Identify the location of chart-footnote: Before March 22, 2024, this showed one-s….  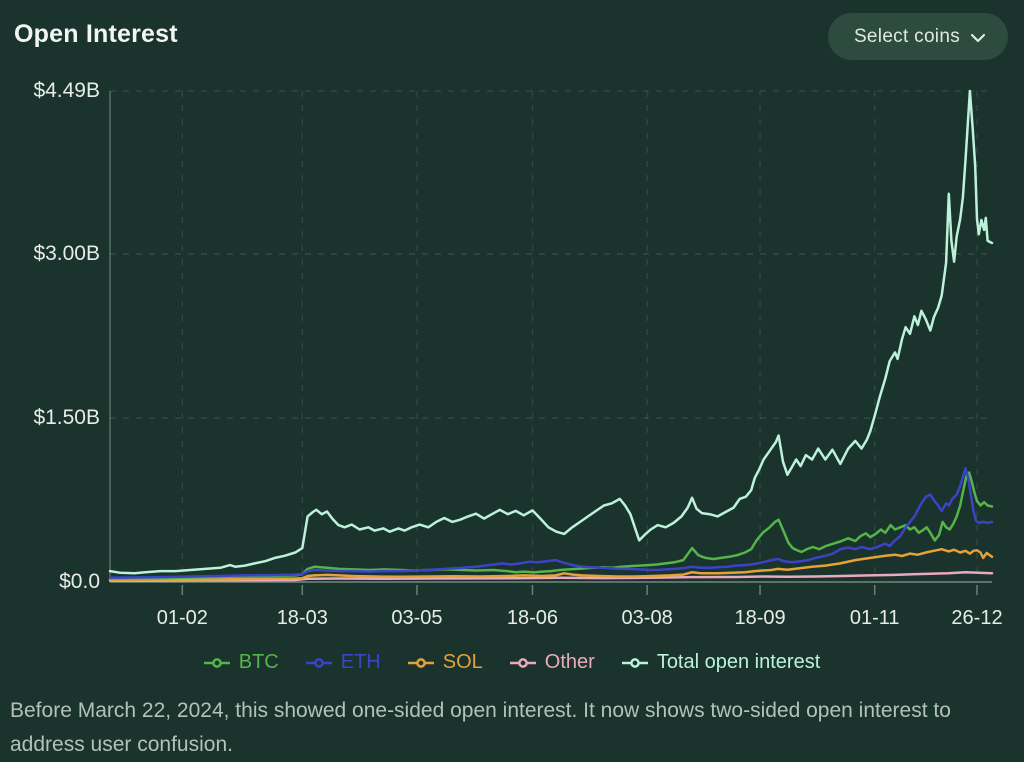
(480, 727).